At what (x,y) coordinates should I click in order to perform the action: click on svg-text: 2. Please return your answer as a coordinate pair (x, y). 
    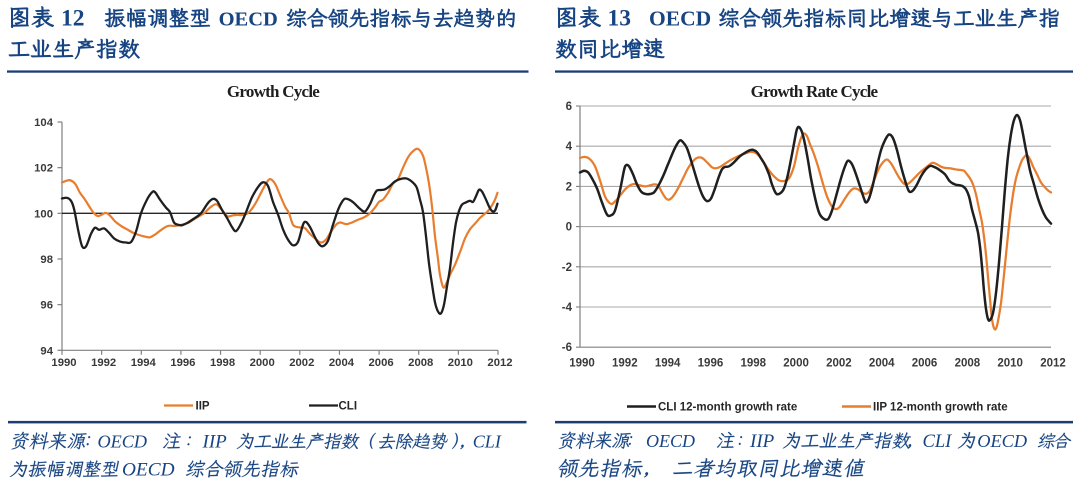
    Looking at the image, I should click on (569, 187).